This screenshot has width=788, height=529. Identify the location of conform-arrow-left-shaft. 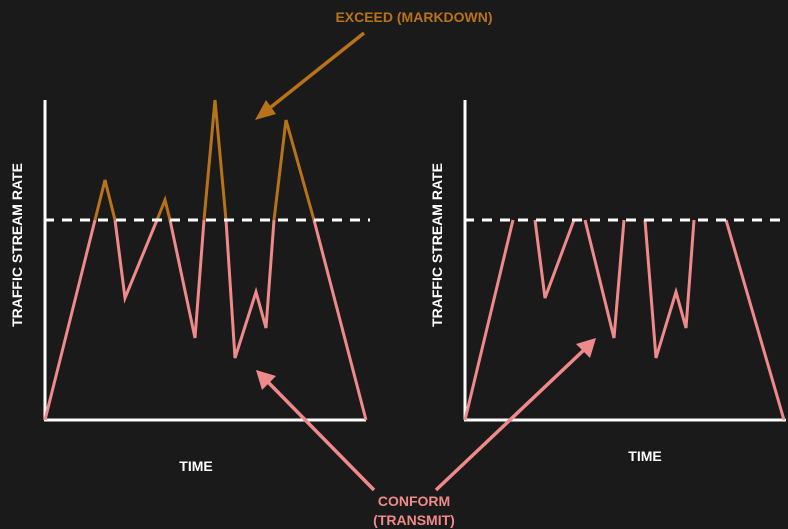
(320, 435).